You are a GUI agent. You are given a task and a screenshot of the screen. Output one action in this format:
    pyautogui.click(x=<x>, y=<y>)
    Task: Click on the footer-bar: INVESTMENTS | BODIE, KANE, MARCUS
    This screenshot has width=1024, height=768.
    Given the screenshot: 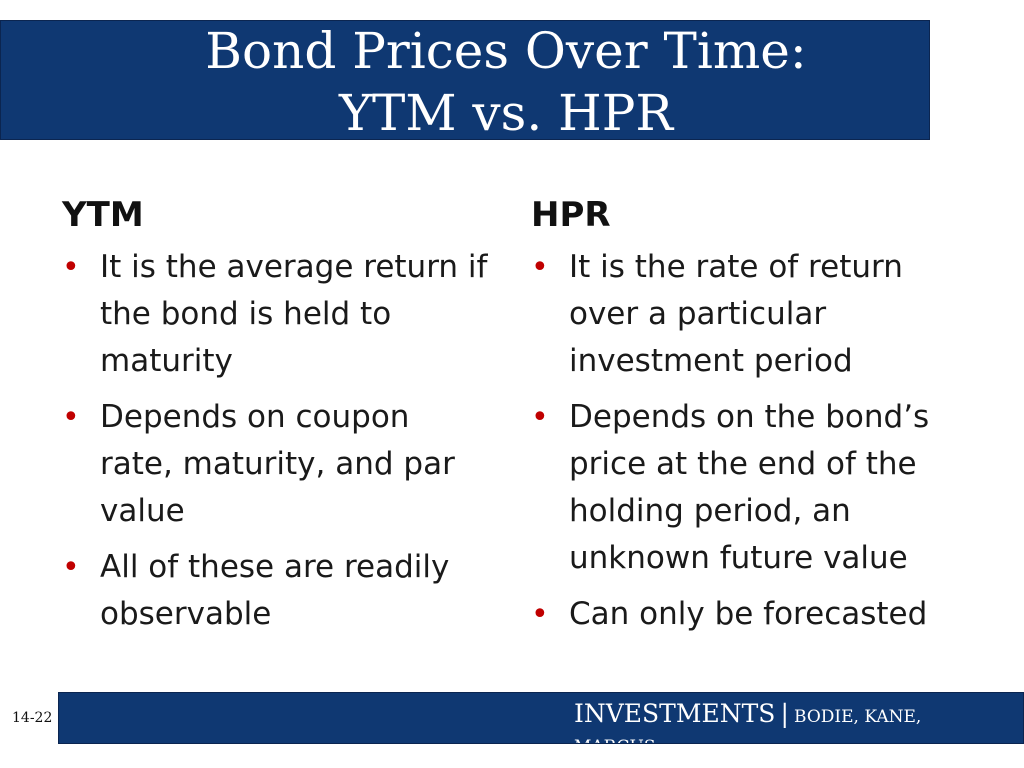 What is the action you would take?
    pyautogui.click(x=541, y=718)
    